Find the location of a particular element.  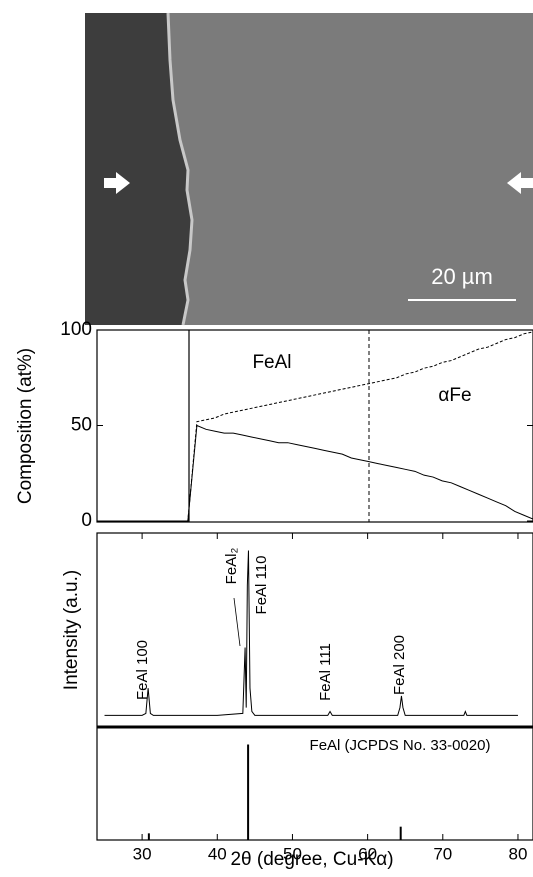

sem-dark-region is located at coordinates (138, 169).